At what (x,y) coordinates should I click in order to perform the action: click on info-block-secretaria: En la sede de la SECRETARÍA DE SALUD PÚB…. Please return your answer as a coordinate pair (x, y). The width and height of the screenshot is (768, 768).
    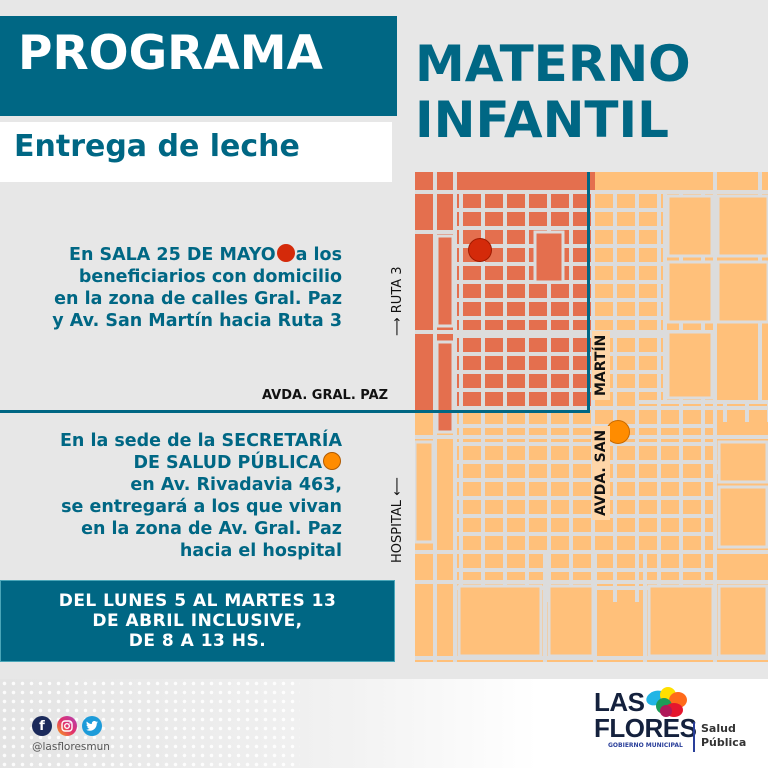
    Looking at the image, I should click on (201, 496).